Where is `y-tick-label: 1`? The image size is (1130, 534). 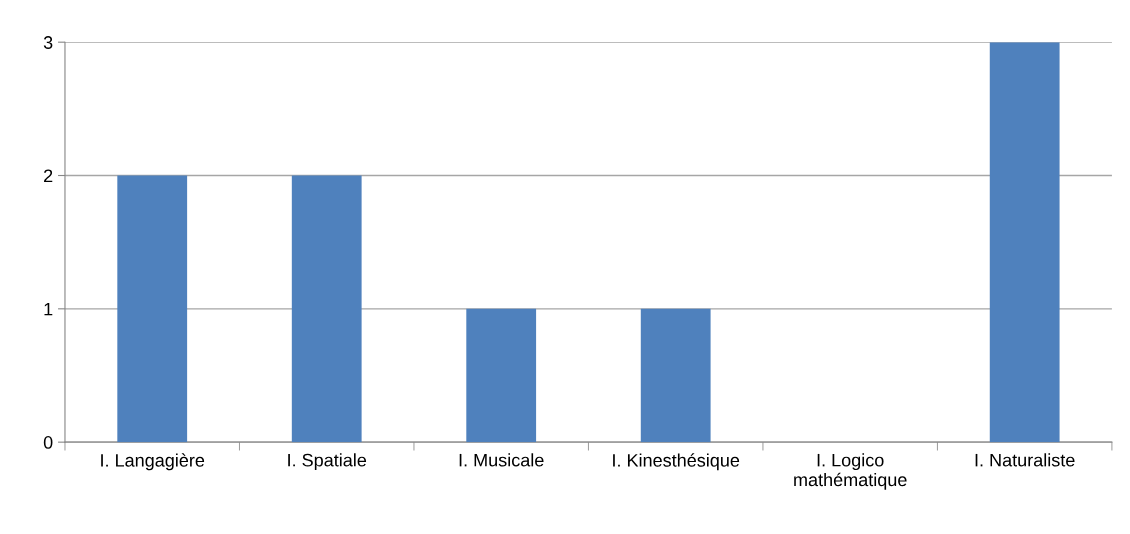
y-tick-label: 1 is located at coordinates (48, 309).